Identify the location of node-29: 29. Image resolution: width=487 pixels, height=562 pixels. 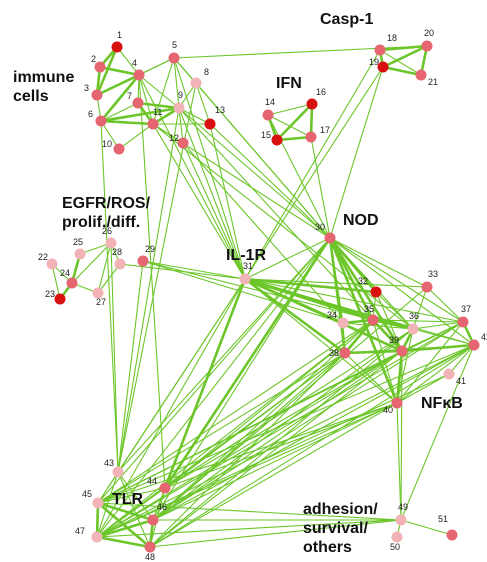
(146, 255).